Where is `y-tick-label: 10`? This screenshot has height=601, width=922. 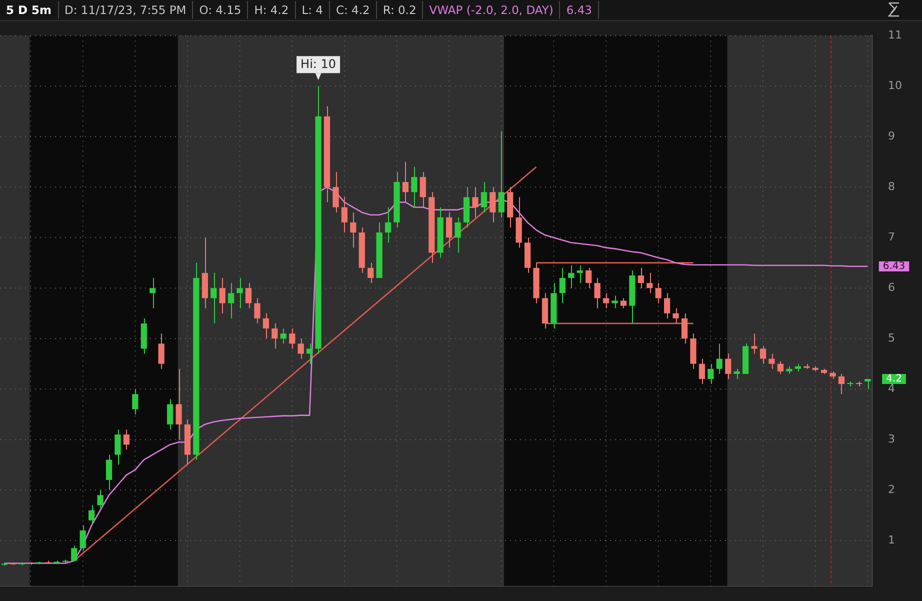
y-tick-label: 10 is located at coordinates (895, 85).